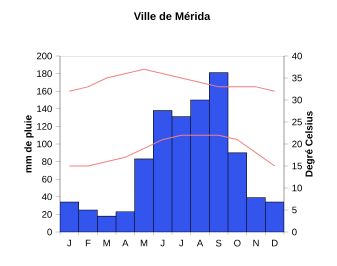  Describe the element at coordinates (297, 188) in the screenshot. I see `y2-tick-label: 10` at that location.